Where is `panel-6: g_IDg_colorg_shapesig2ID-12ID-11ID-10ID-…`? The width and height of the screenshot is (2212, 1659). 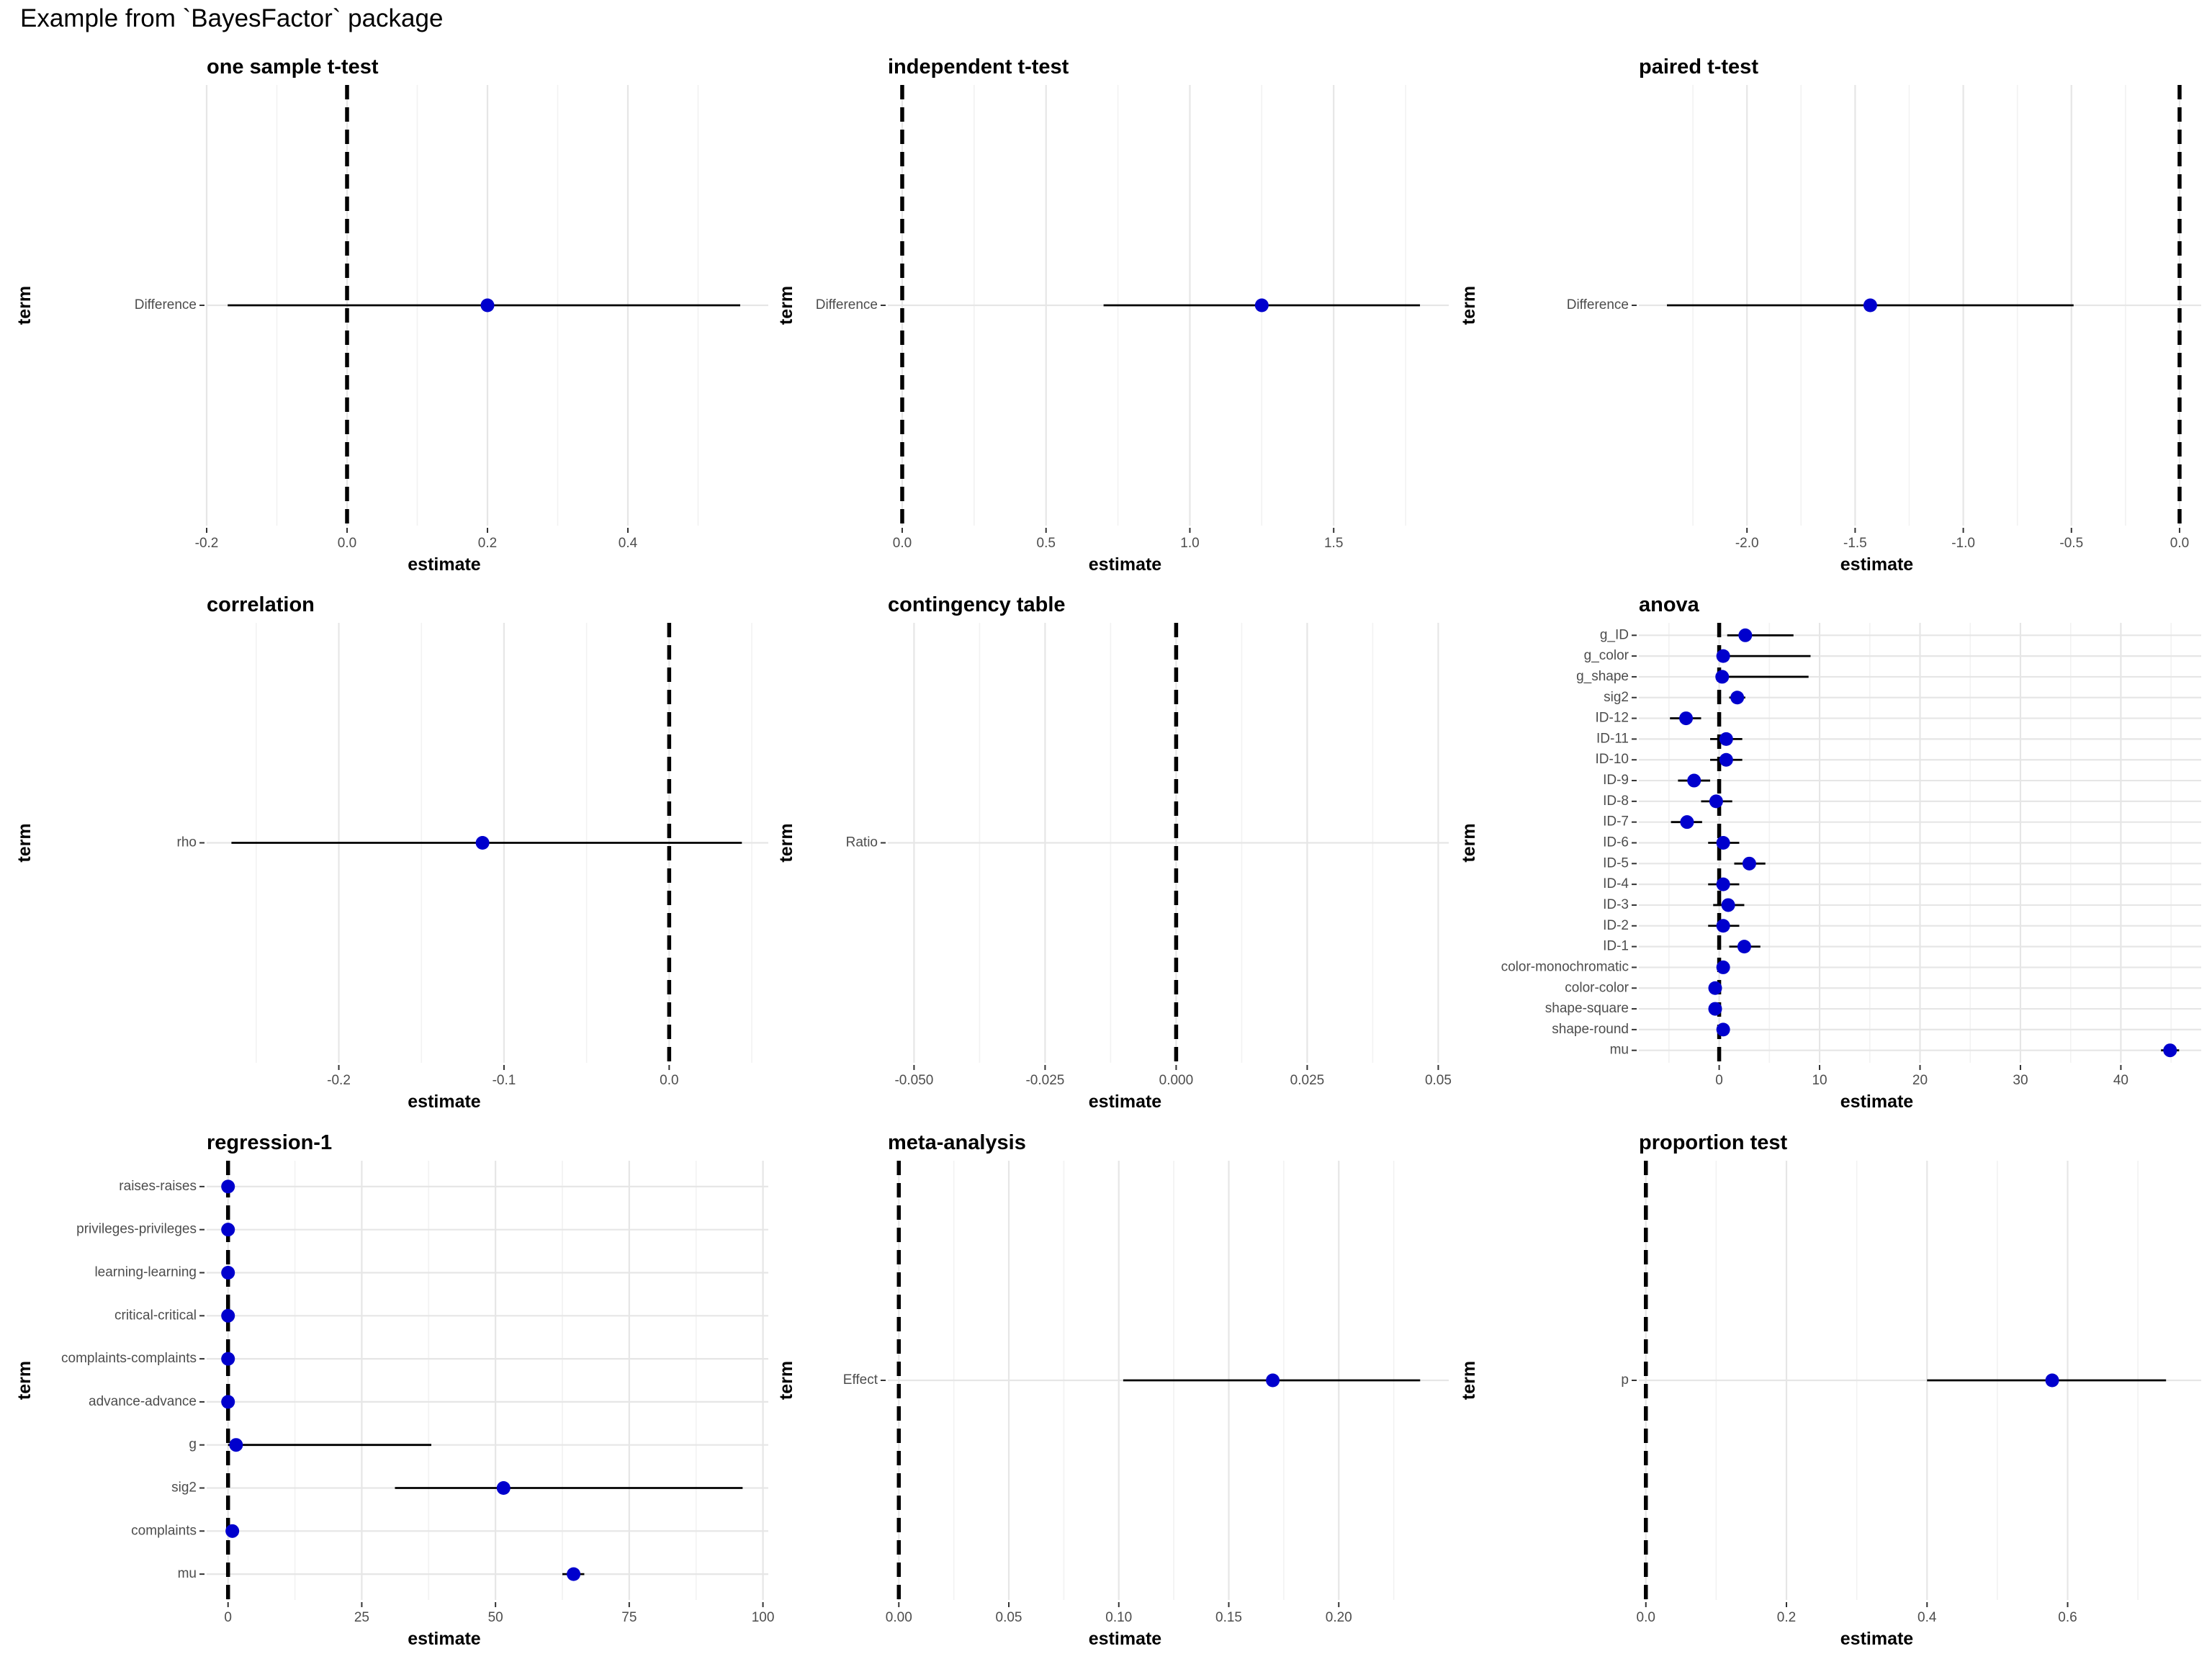 panel-6: g_IDg_colorg_shapesig2ID-12ID-11ID-10ID-… is located at coordinates (1830, 853).